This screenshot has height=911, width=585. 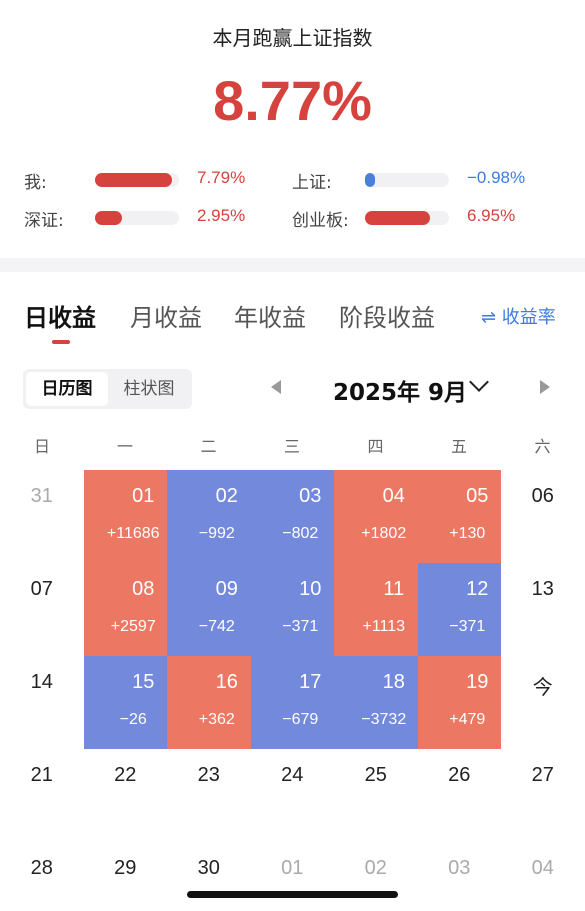 What do you see at coordinates (60, 318) in the screenshot?
I see `tab-daily: 日收益` at bounding box center [60, 318].